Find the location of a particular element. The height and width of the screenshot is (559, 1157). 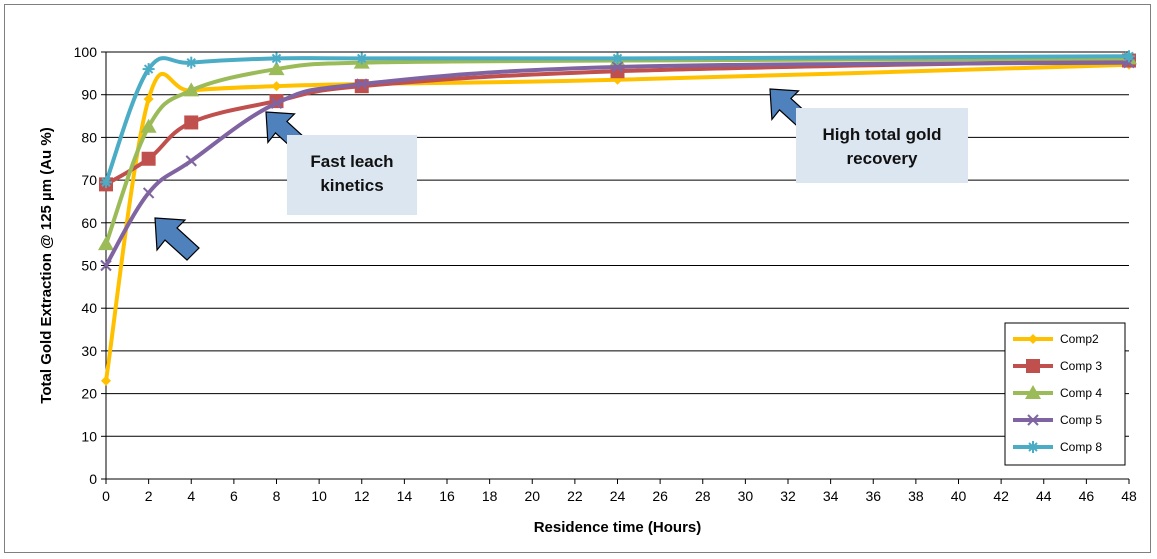

x-tick-label: 38 is located at coordinates (916, 496).